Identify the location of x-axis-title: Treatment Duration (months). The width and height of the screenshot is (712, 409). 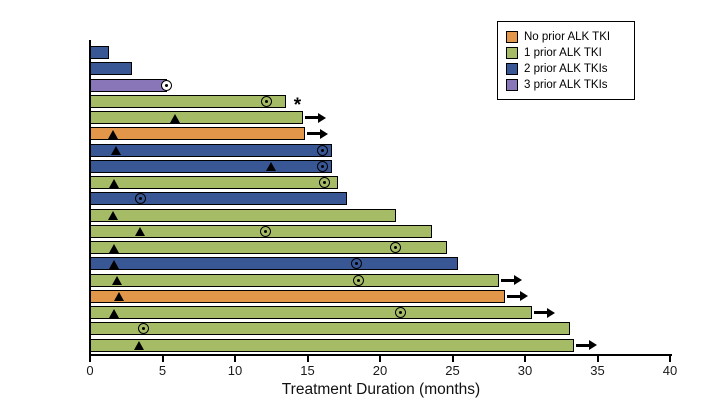
(381, 389).